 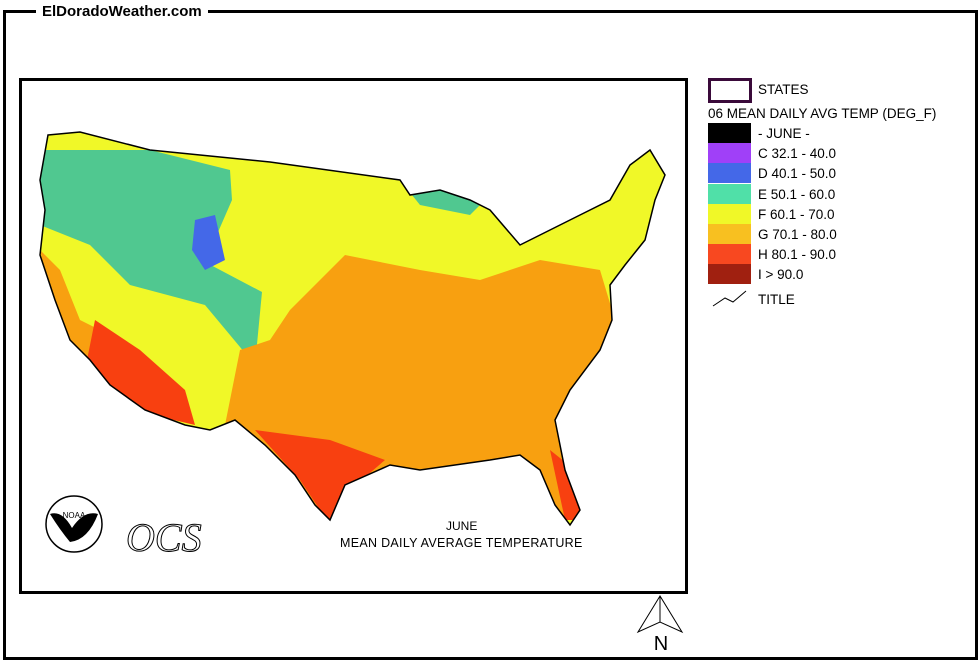 I want to click on noaa-logo: NOAA, so click(x=74, y=524).